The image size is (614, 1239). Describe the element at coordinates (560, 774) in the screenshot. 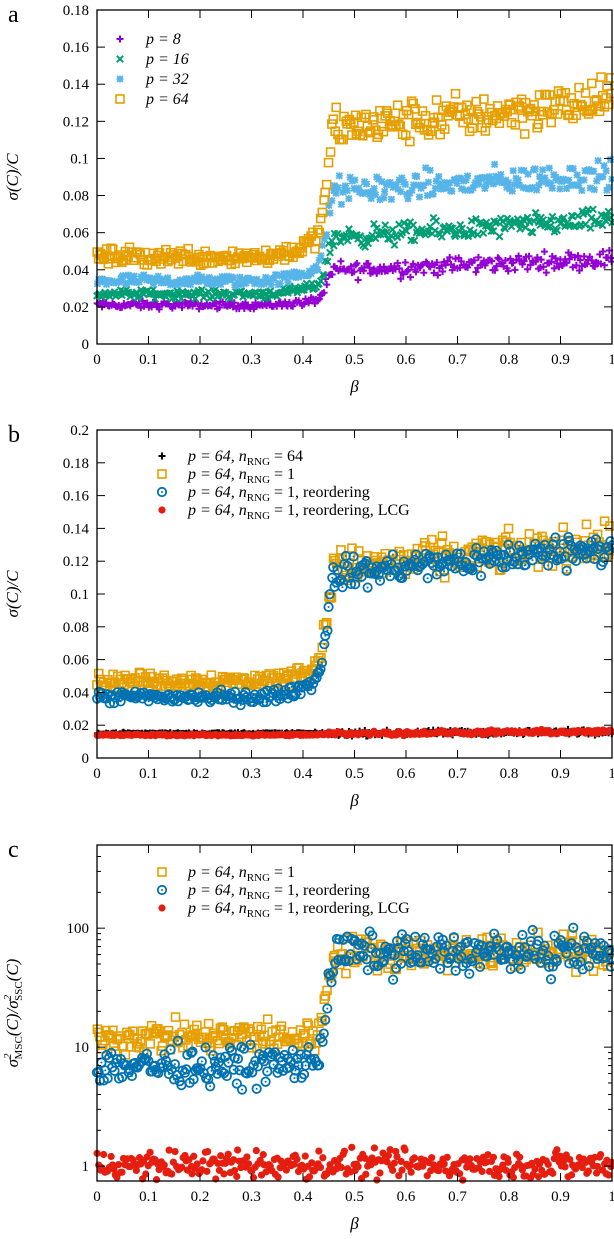

I see `x-tick-label: 0.9` at that location.